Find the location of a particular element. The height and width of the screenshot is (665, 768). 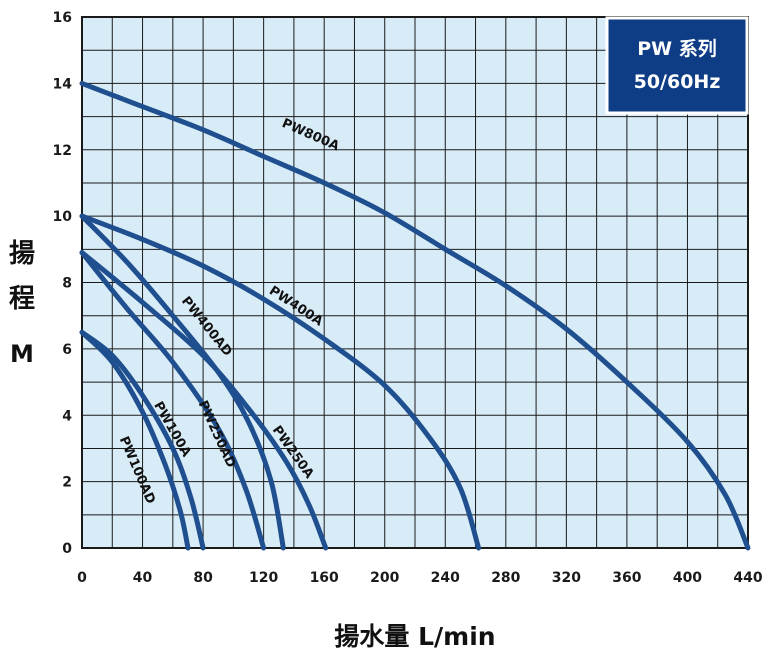

y-tick-label: 8 is located at coordinates (67, 284).